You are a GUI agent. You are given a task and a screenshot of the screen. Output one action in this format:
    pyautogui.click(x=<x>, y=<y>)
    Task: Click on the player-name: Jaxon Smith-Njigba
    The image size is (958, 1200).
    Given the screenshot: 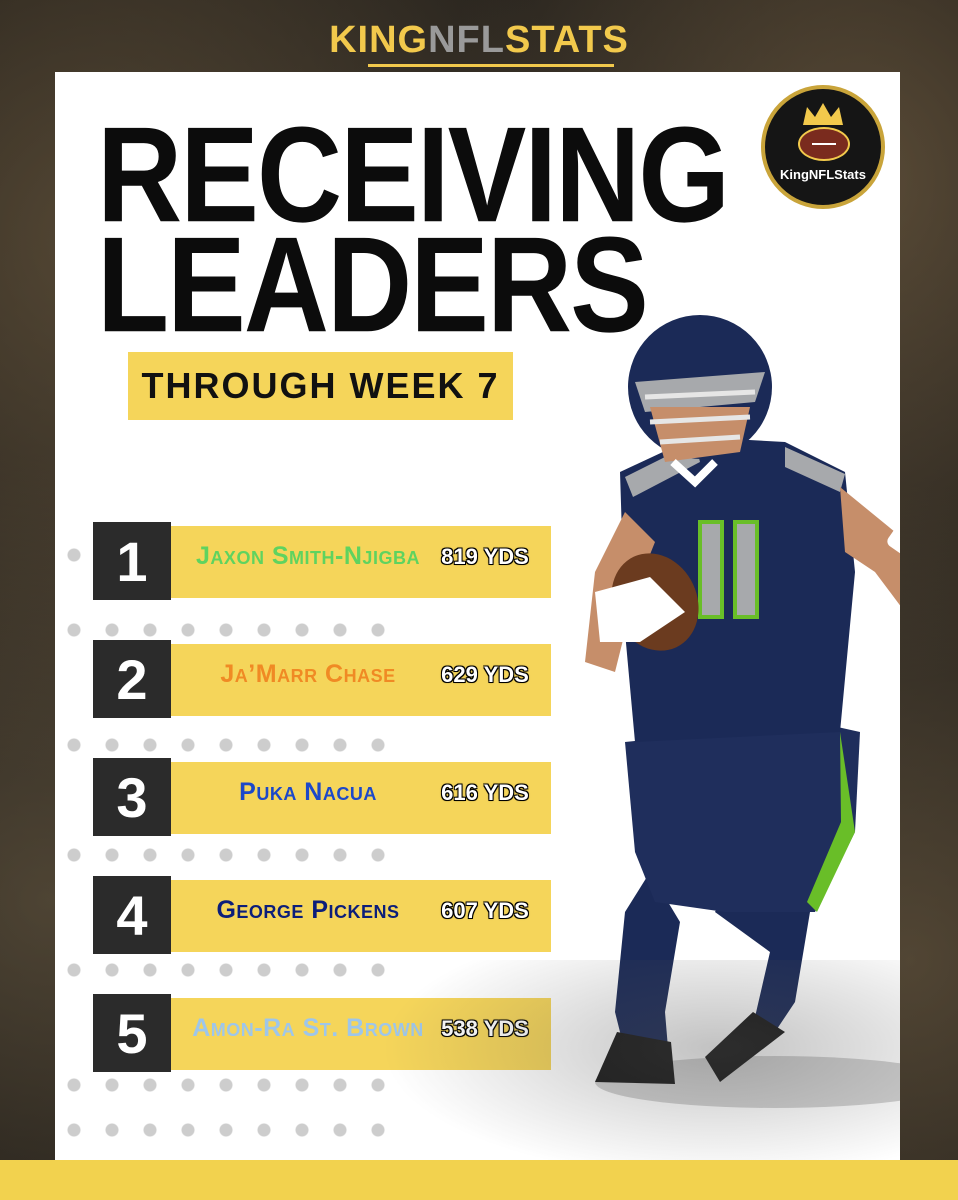 What is the action you would take?
    pyautogui.click(x=308, y=556)
    